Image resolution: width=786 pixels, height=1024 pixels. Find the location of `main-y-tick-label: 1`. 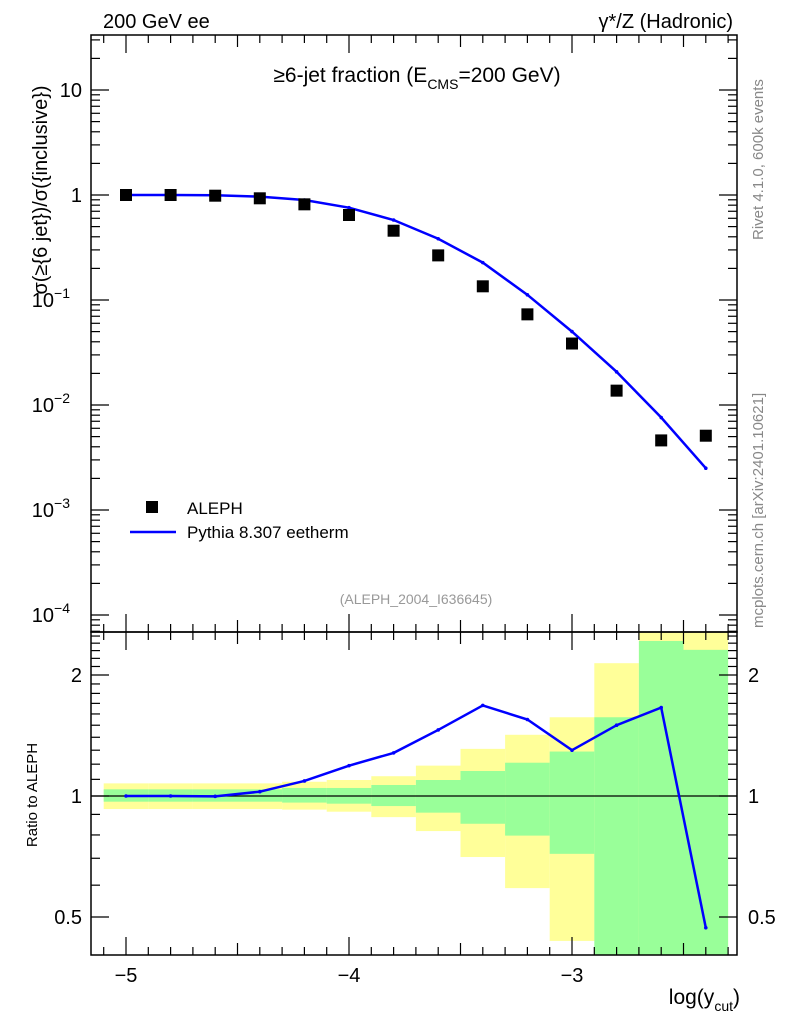

main-y-tick-label: 1 is located at coordinates (76, 196).